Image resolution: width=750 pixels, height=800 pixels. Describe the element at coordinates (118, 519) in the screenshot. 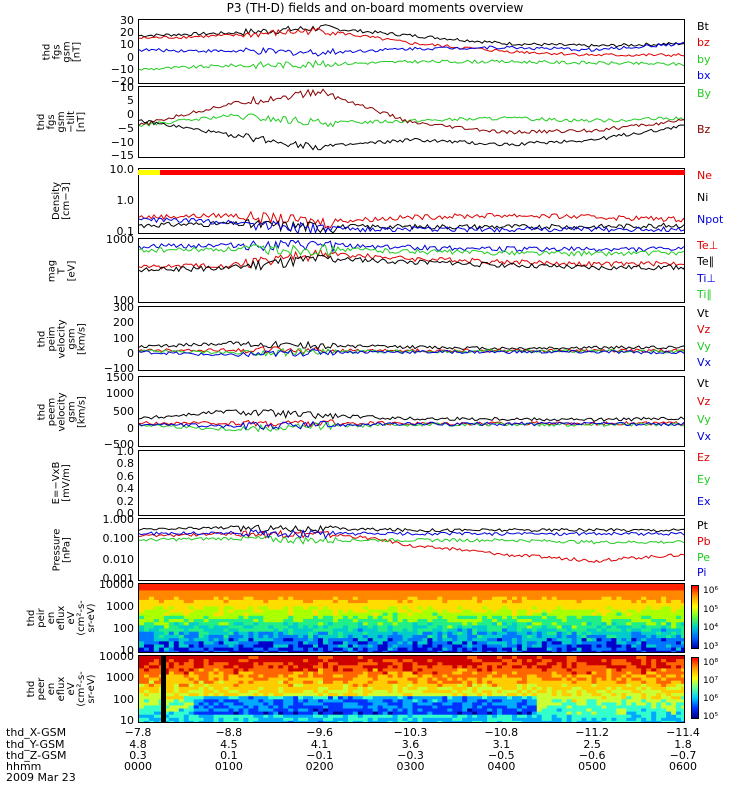

I see `panel-pressure-tick: 1.000` at that location.